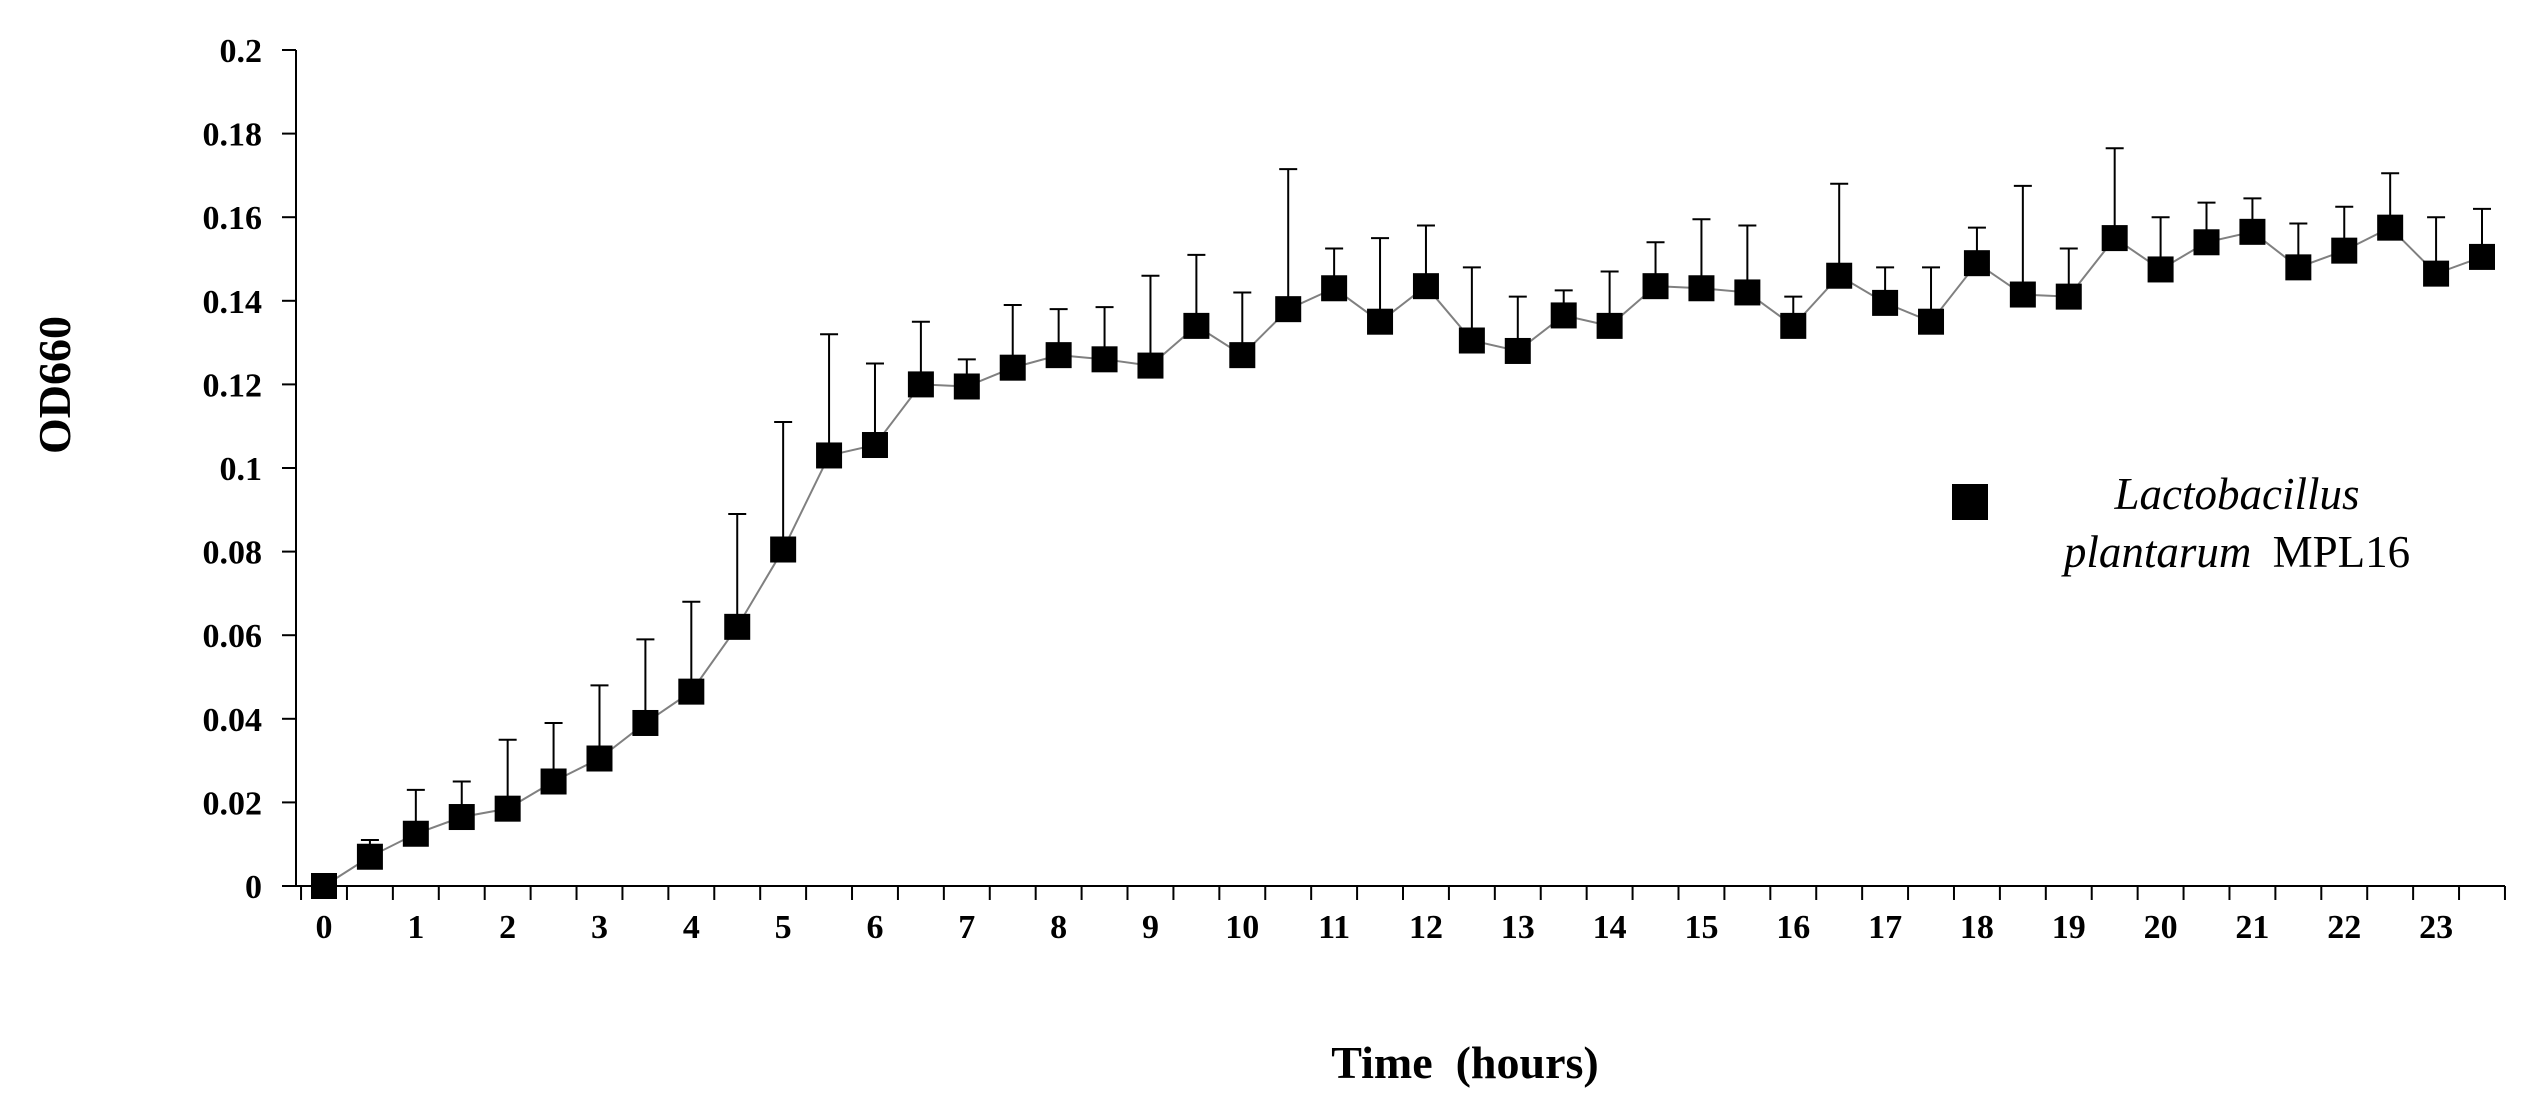  I want to click on x-tick-label: 7, so click(966, 927).